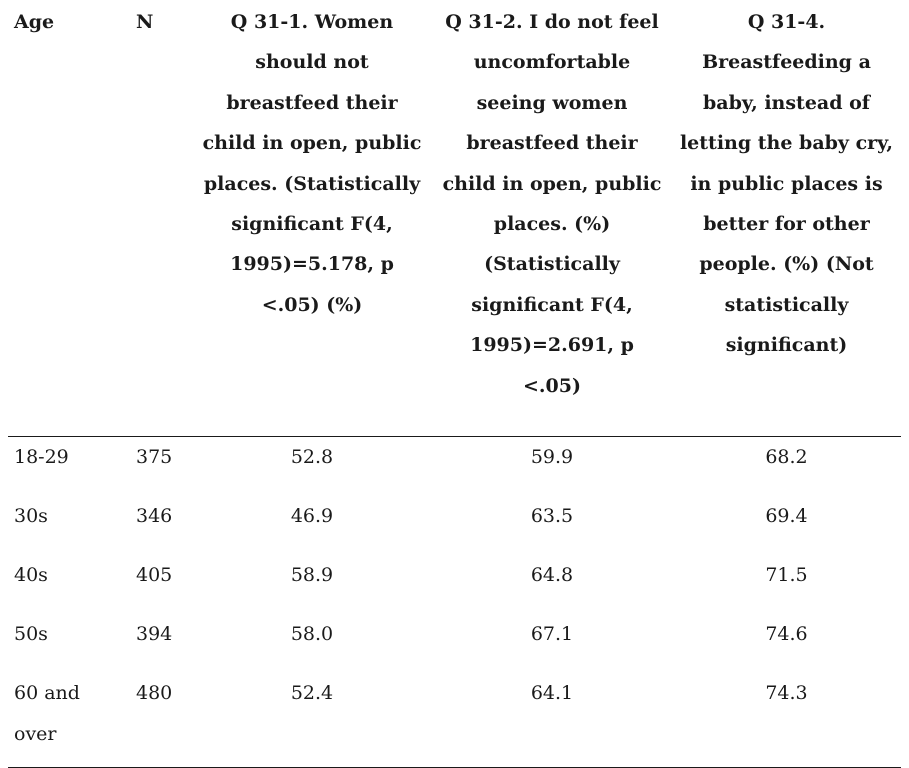 The image size is (909, 768). Describe the element at coordinates (312, 516) in the screenshot. I see `cell-q31-1: 46.9` at that location.